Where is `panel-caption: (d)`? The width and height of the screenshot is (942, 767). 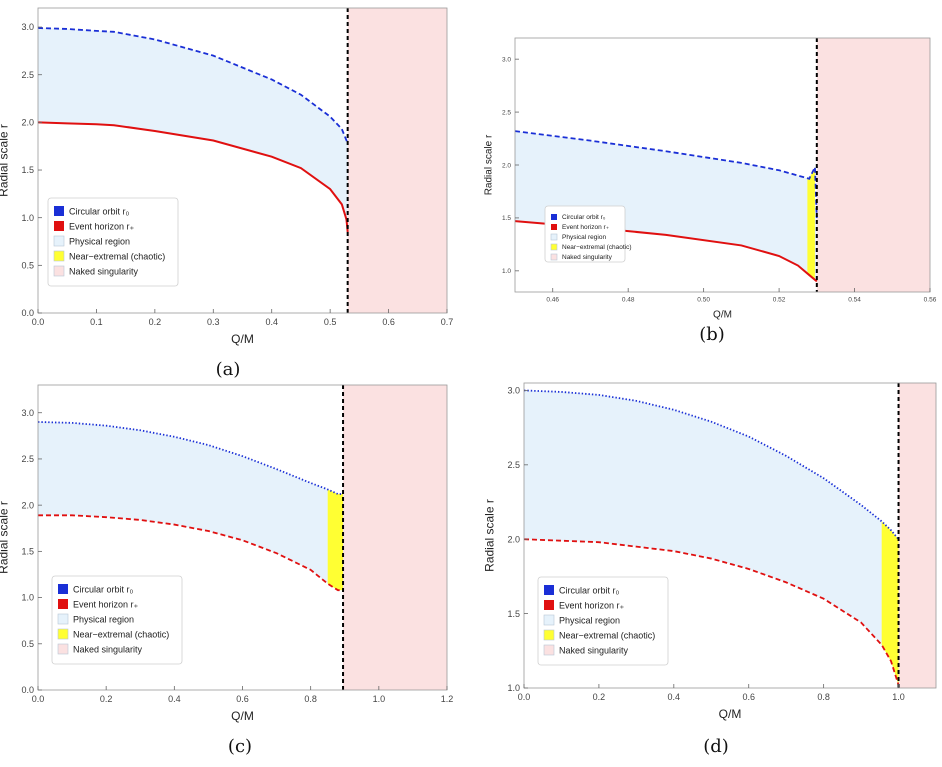
panel-caption: (d) is located at coordinates (716, 746).